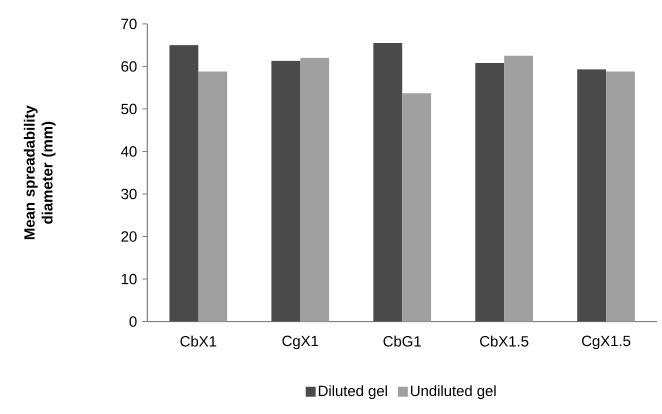 The height and width of the screenshot is (414, 662). I want to click on y-tick-label: 30, so click(129, 194).